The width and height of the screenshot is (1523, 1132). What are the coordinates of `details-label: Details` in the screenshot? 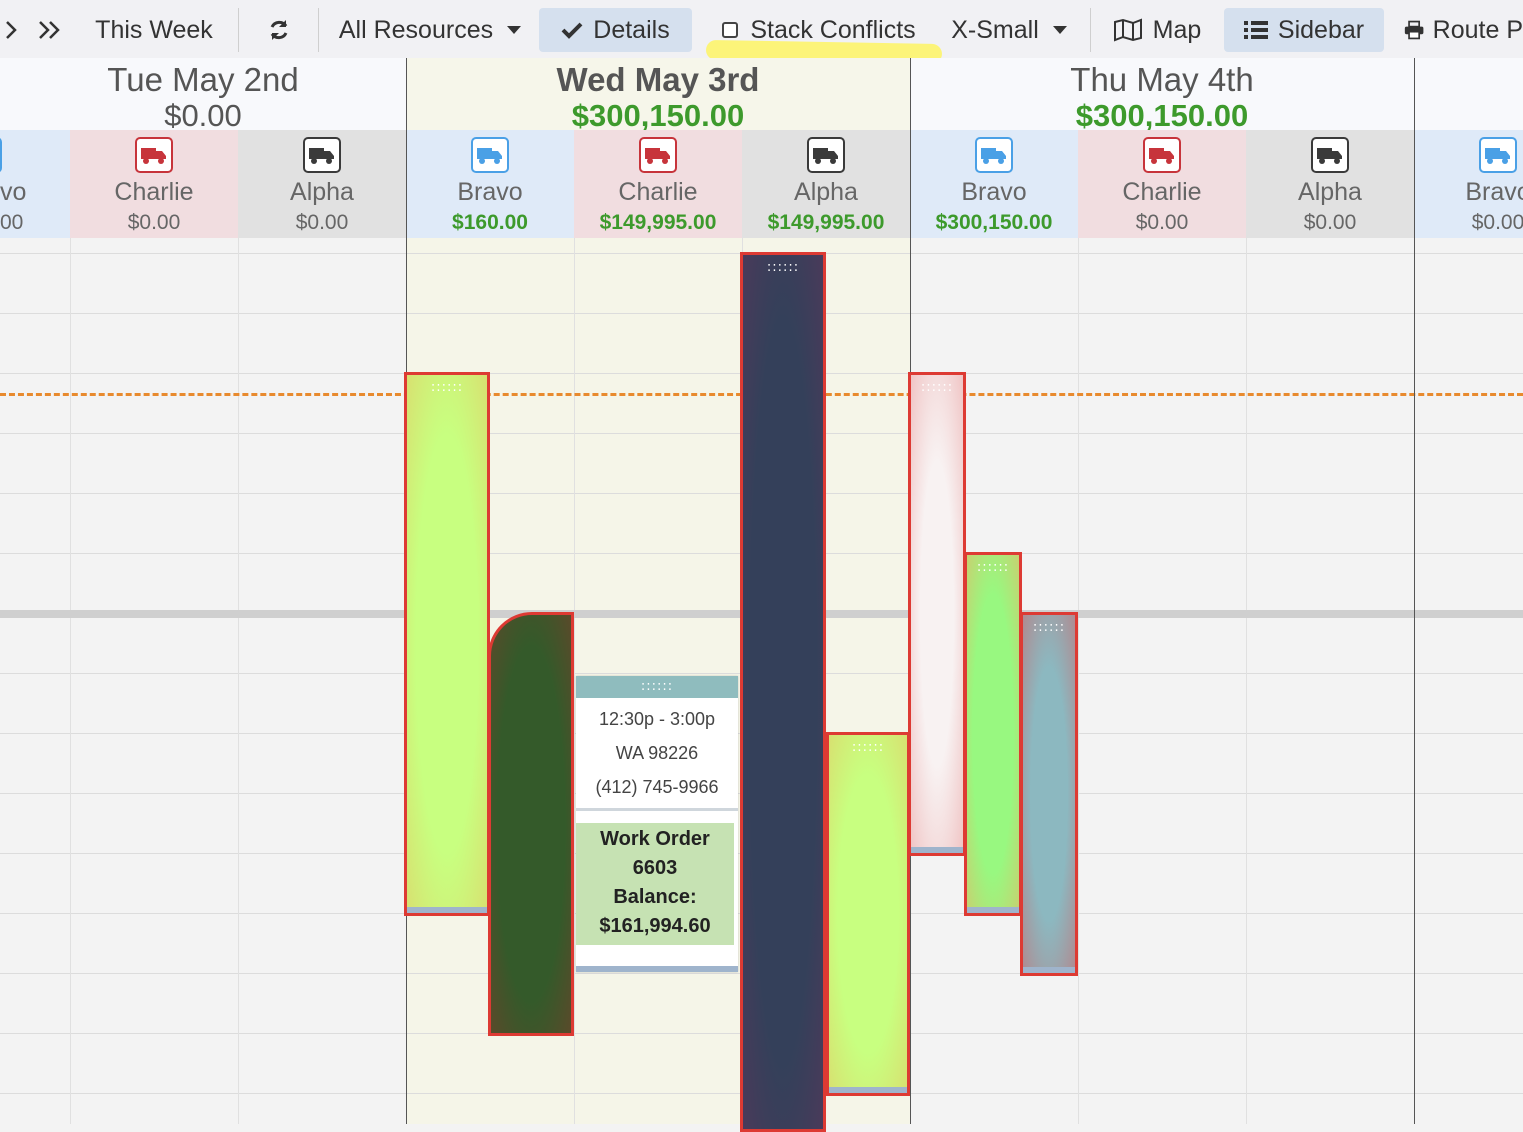 It's located at (631, 29).